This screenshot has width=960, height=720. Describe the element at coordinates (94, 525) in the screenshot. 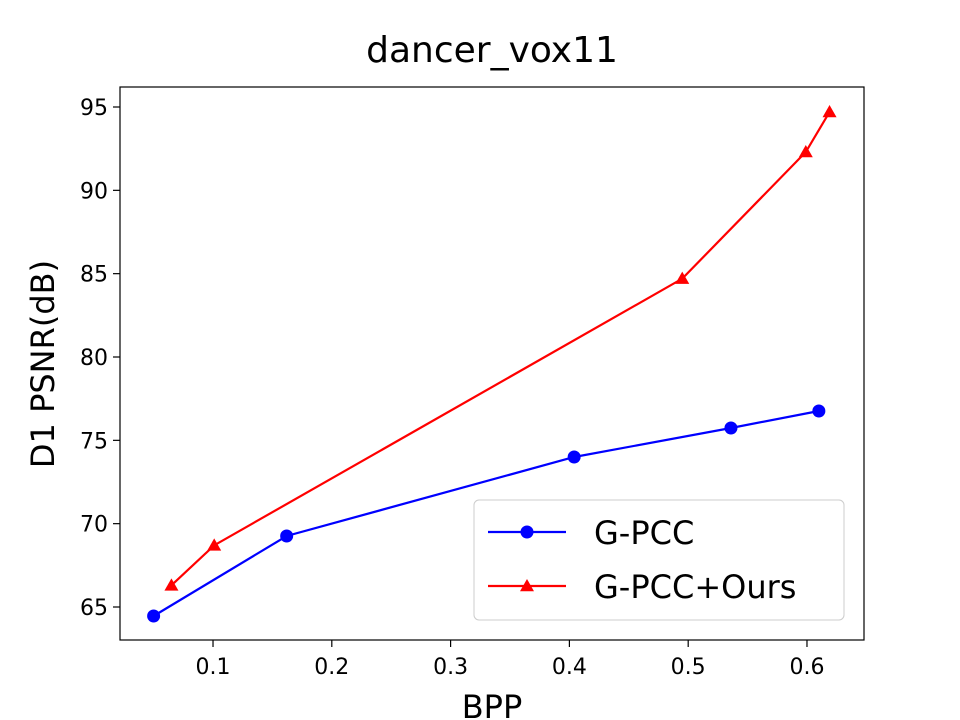

I see `y-tick-label: 70` at that location.